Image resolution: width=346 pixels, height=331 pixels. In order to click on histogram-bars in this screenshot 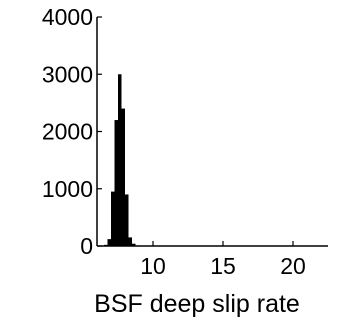, I will do `click(121, 160)`.